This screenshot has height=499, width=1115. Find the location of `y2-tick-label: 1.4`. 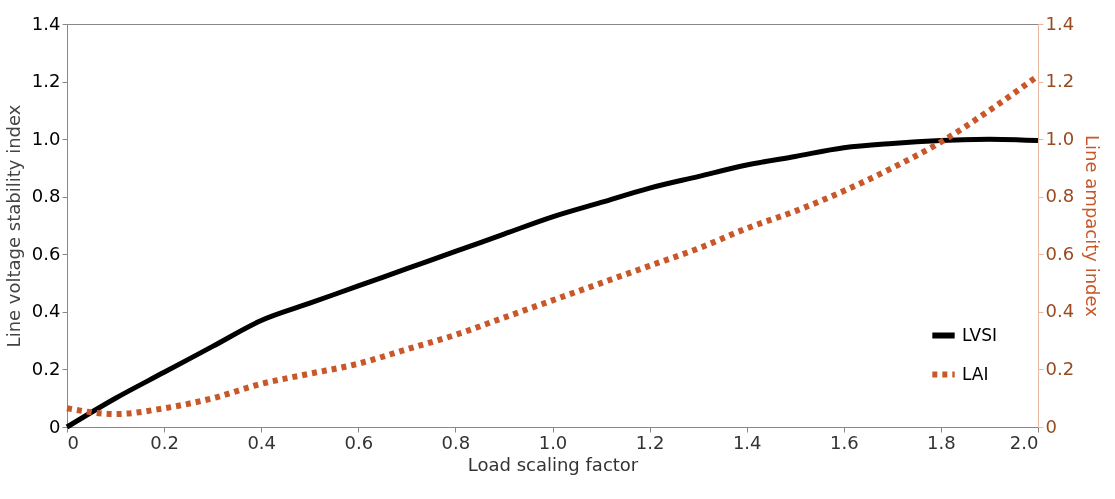

y2-tick-label: 1.4 is located at coordinates (1060, 23).